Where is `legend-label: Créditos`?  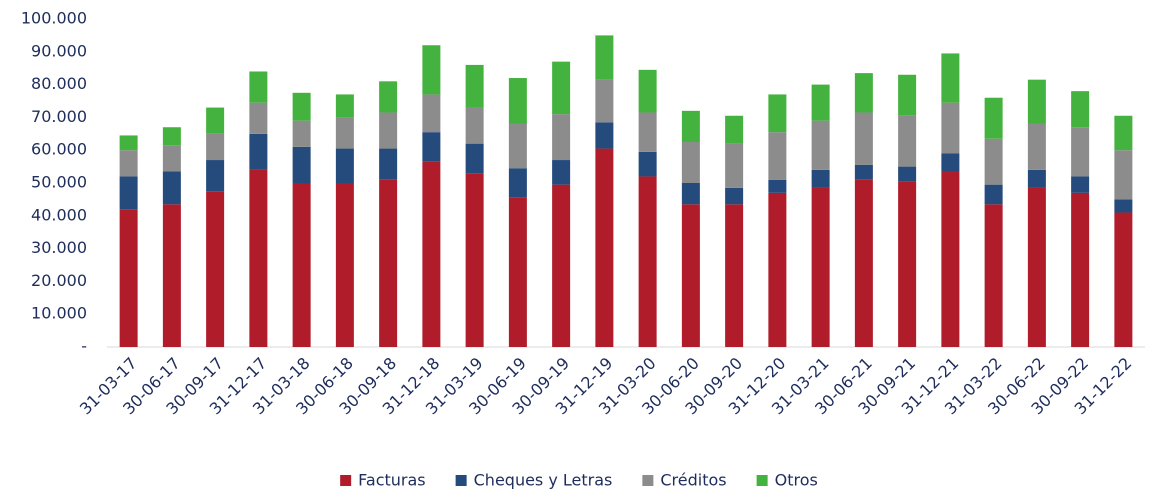 legend-label: Créditos is located at coordinates (693, 480).